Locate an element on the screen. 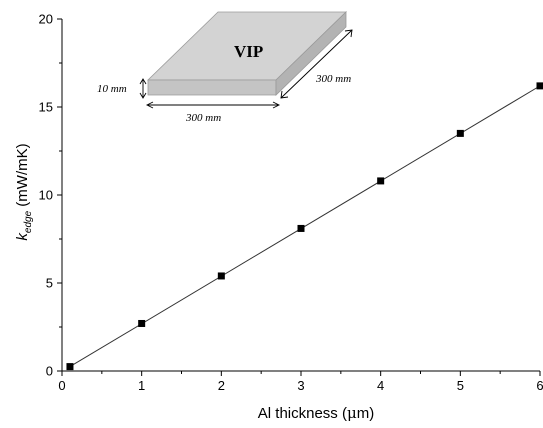 The height and width of the screenshot is (428, 543). x-tick-label: 4 is located at coordinates (380, 385).